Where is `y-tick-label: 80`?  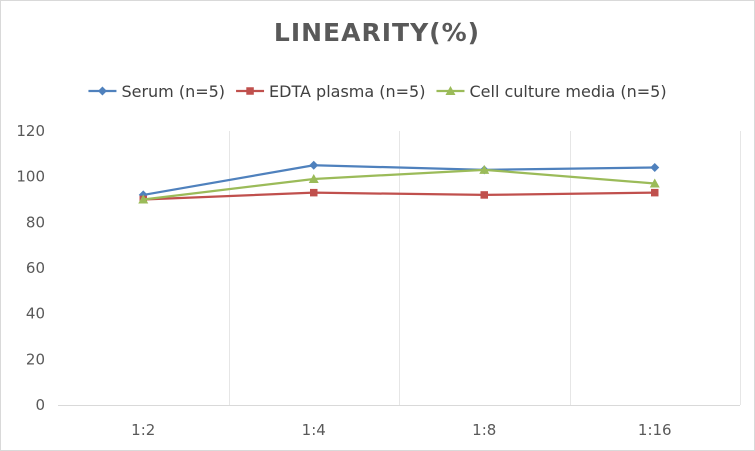 y-tick-label: 80 is located at coordinates (35, 222).